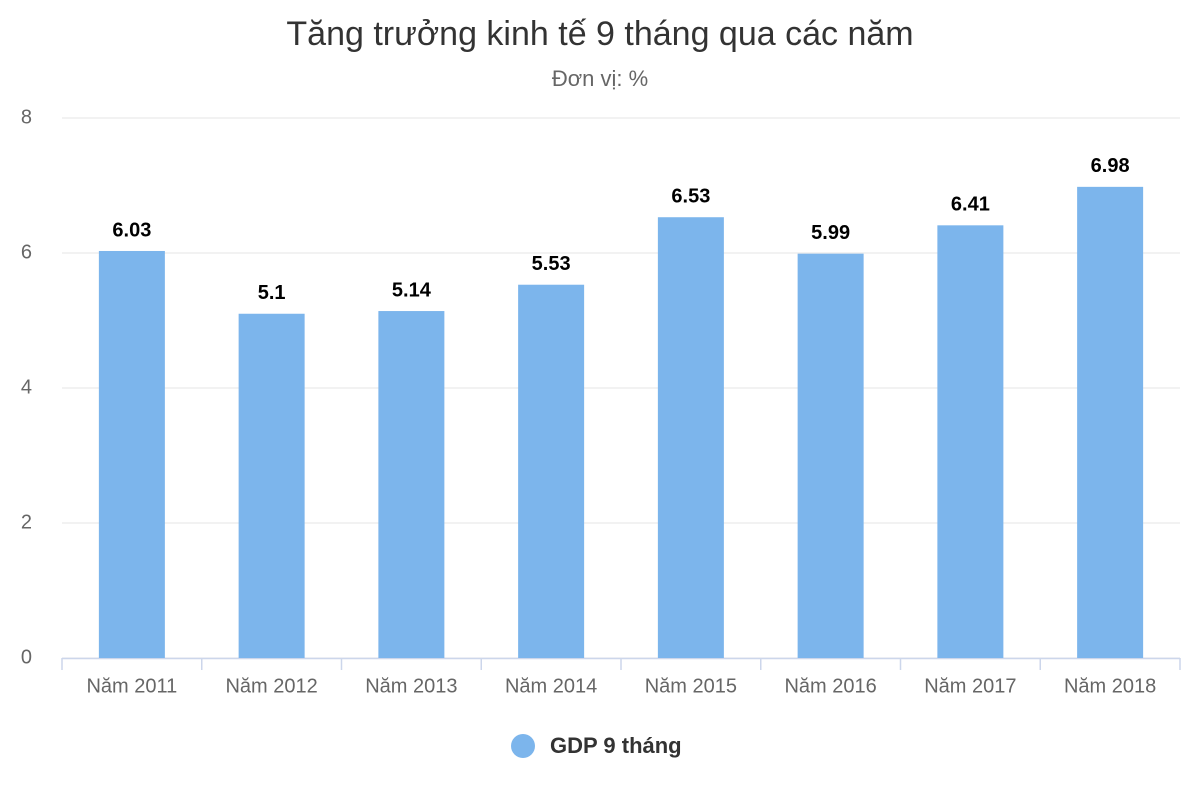 The width and height of the screenshot is (1200, 800). I want to click on x-tick-label: Năm 2017, so click(970, 686).